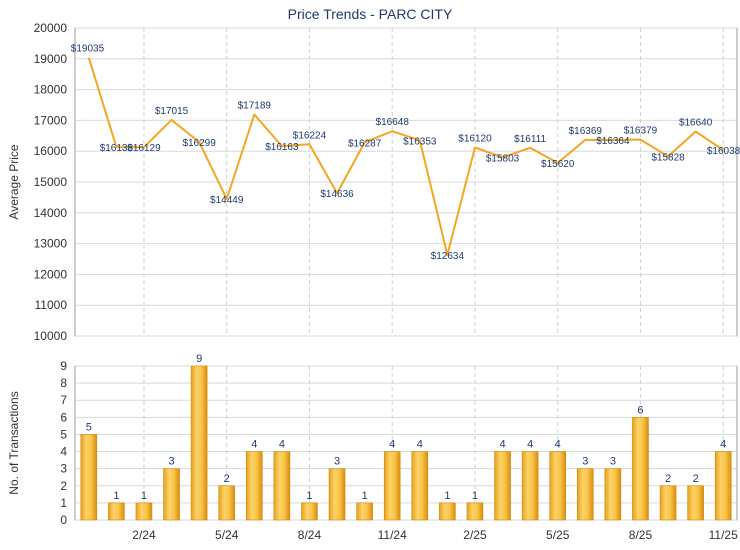 The width and height of the screenshot is (740, 550). What do you see at coordinates (51, 28) in the screenshot?
I see `price-y-tick-label: 20000` at bounding box center [51, 28].